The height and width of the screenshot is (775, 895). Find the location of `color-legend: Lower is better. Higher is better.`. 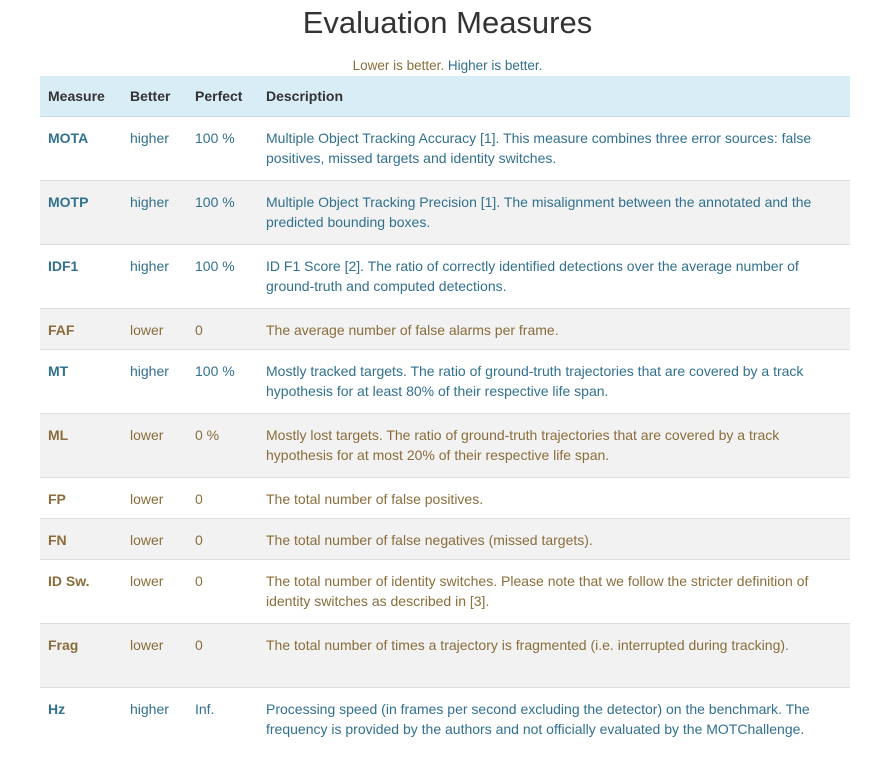

color-legend: Lower is better. Higher is better. is located at coordinates (447, 65).